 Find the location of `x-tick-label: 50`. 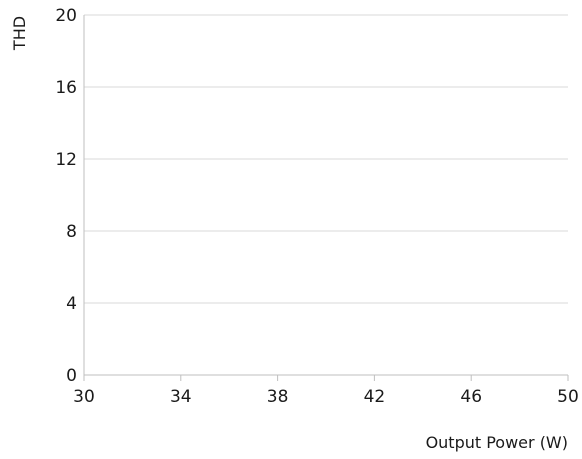

x-tick-label: 50 is located at coordinates (568, 397).